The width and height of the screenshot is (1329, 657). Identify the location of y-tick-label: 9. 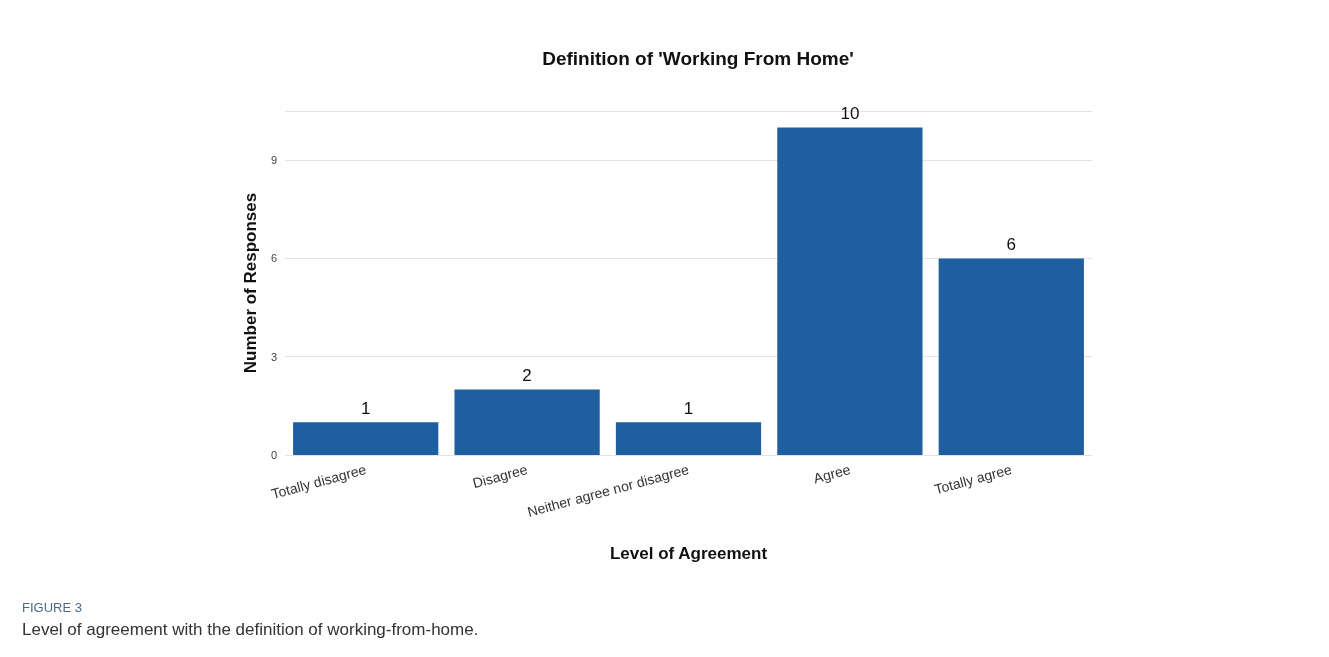
(273, 160).